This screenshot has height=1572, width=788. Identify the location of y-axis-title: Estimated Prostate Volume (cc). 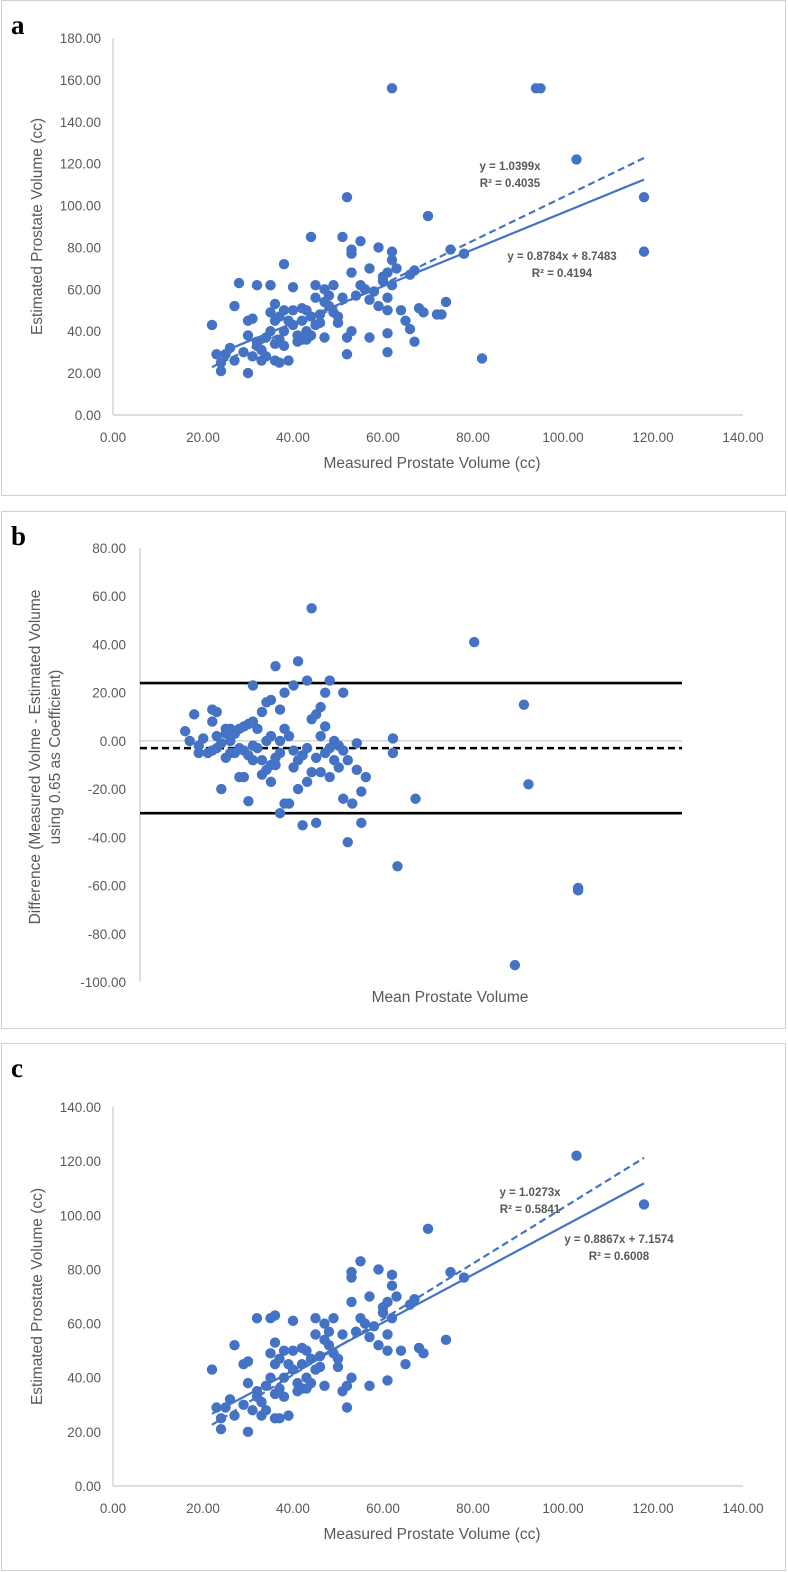
(37, 226).